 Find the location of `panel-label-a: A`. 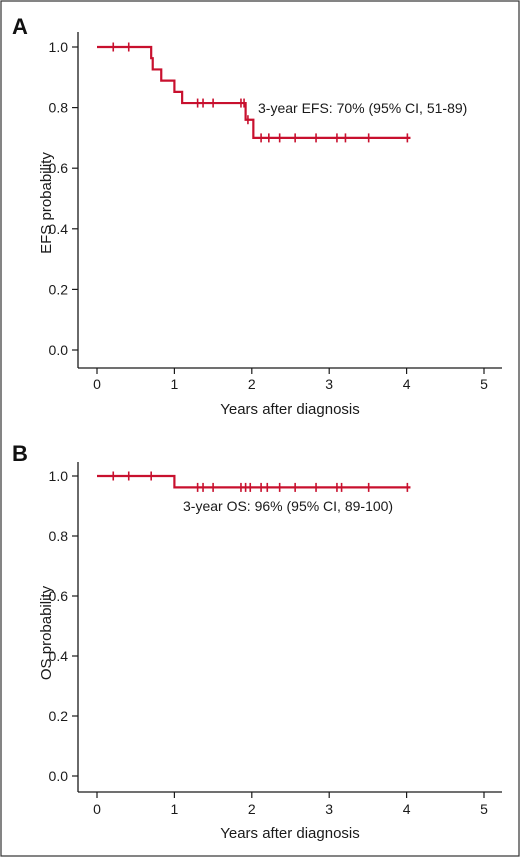

panel-label-a: A is located at coordinates (20, 26).